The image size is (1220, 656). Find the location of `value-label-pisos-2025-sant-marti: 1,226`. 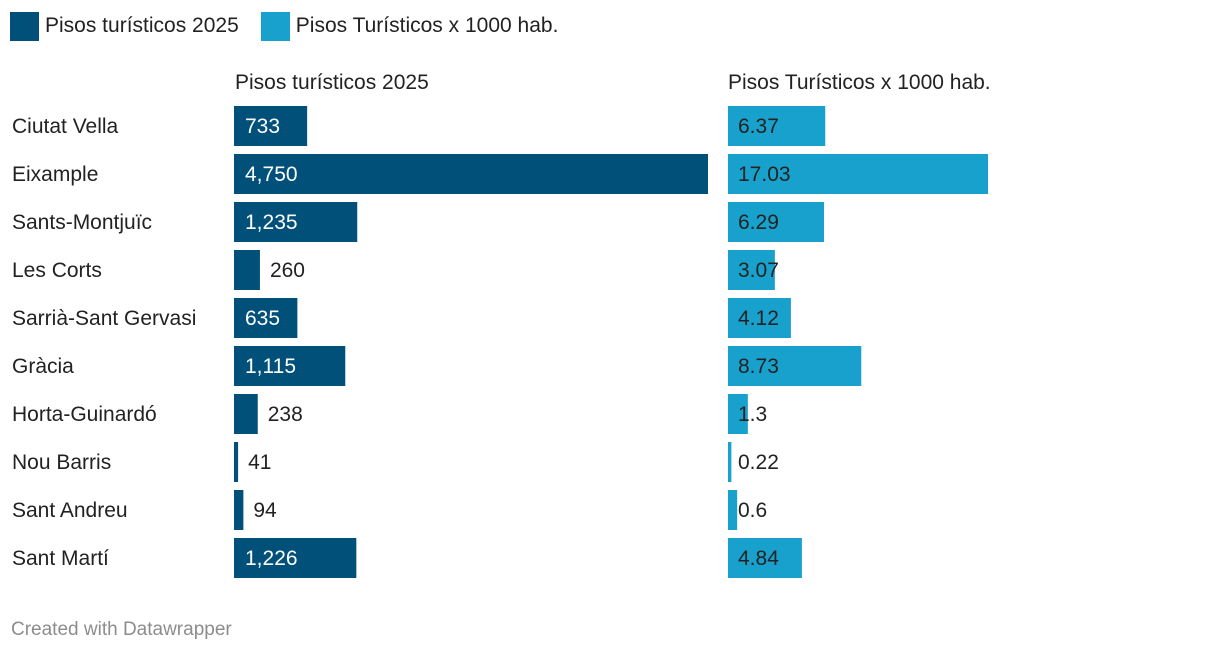

value-label-pisos-2025-sant-marti: 1,226 is located at coordinates (271, 558).